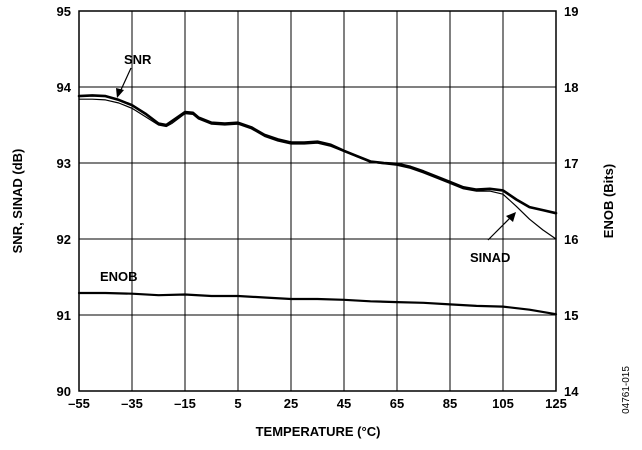  What do you see at coordinates (556, 403) in the screenshot?
I see `x-tick-label: 125` at bounding box center [556, 403].